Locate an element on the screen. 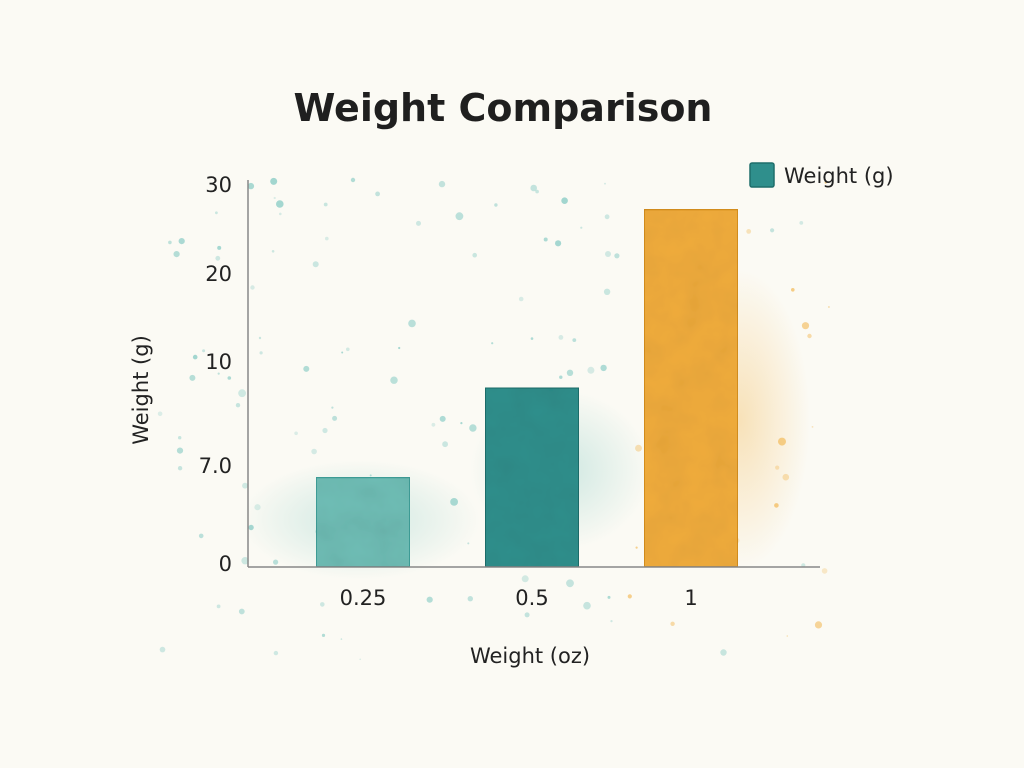 The image size is (1024, 768). y-axis-title: Weight (g) is located at coordinates (141, 390).